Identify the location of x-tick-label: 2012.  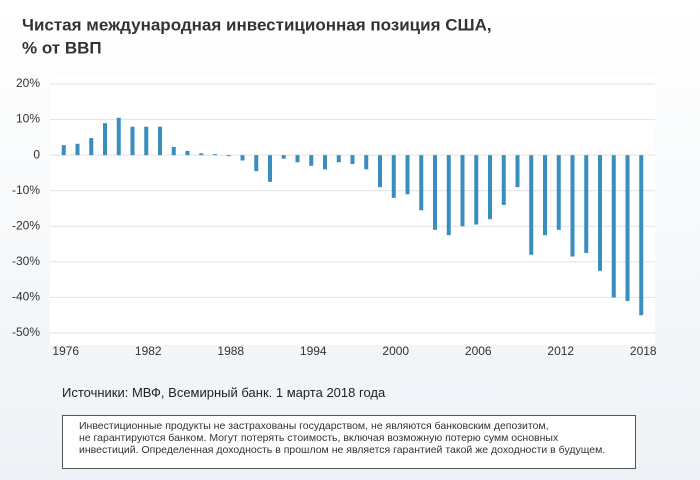
(560, 351).